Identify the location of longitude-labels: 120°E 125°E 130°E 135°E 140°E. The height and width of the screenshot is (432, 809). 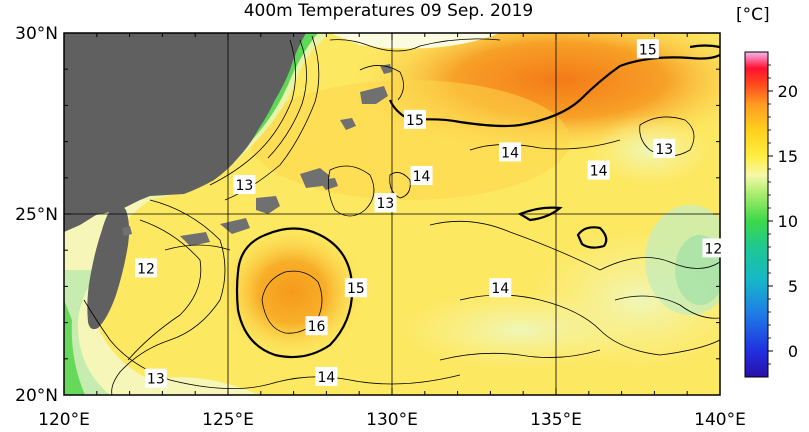
(392, 420).